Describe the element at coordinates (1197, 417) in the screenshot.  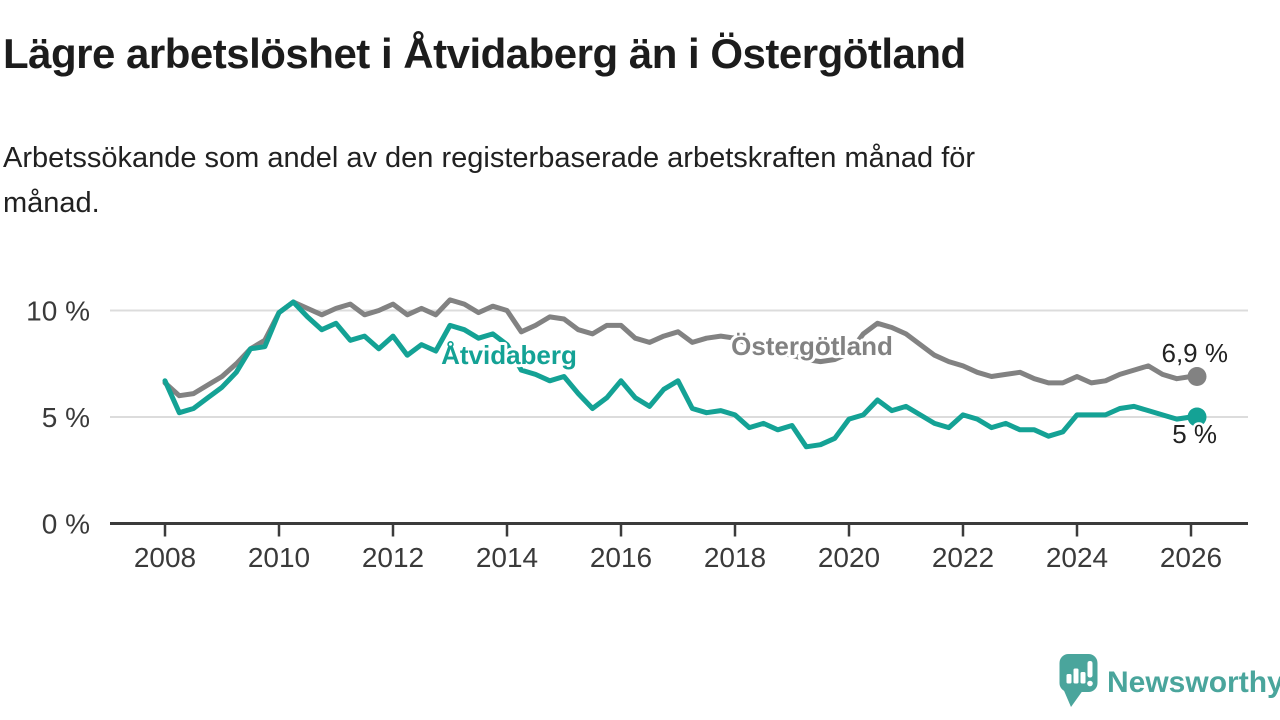
I see `series-end-dot-atvidaberg` at that location.